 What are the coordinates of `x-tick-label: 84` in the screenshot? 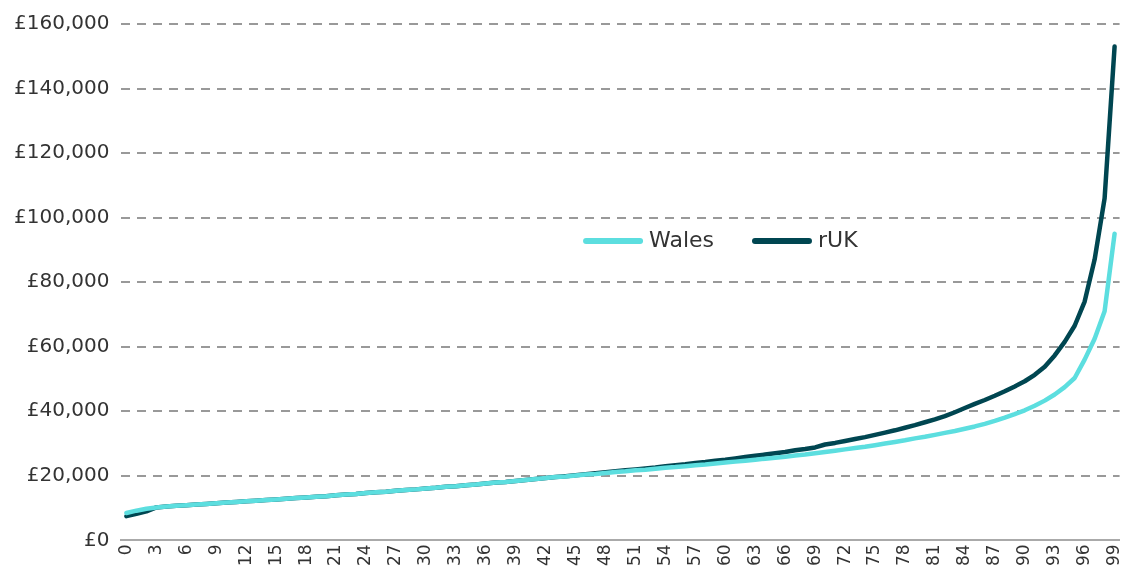 It's located at (963, 555).